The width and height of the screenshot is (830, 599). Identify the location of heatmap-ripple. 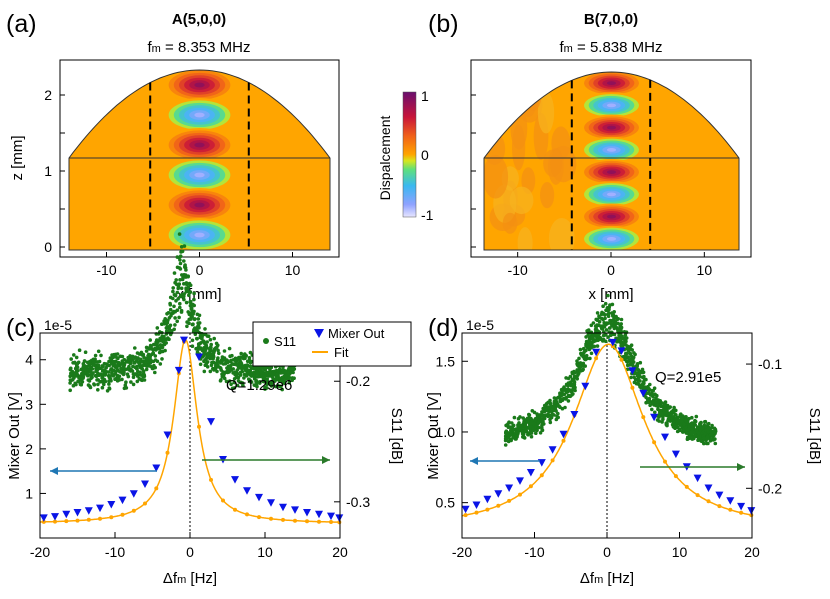
(547, 195).